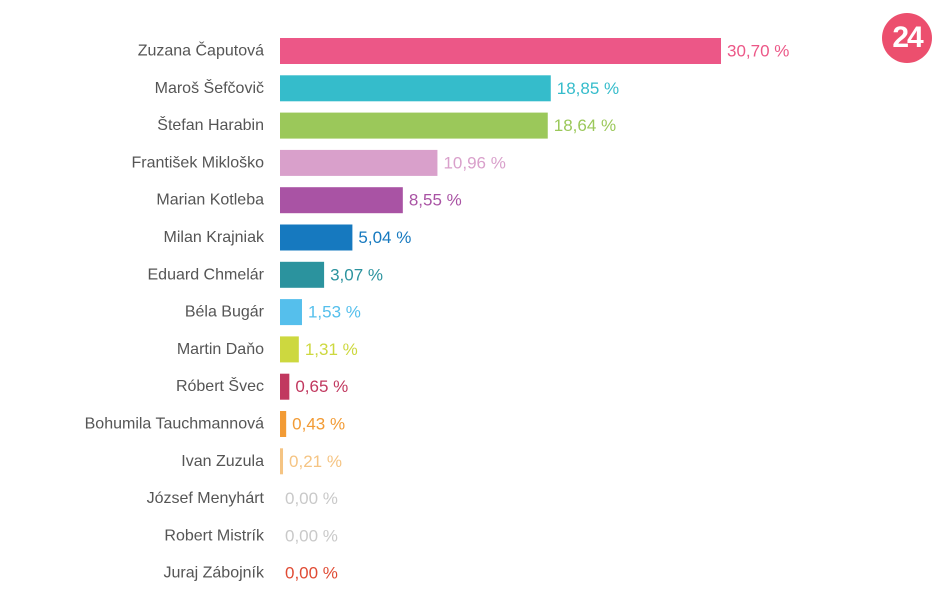 The image size is (950, 609). Describe the element at coordinates (214, 237) in the screenshot. I see `category-label: Milan Krajniak` at that location.